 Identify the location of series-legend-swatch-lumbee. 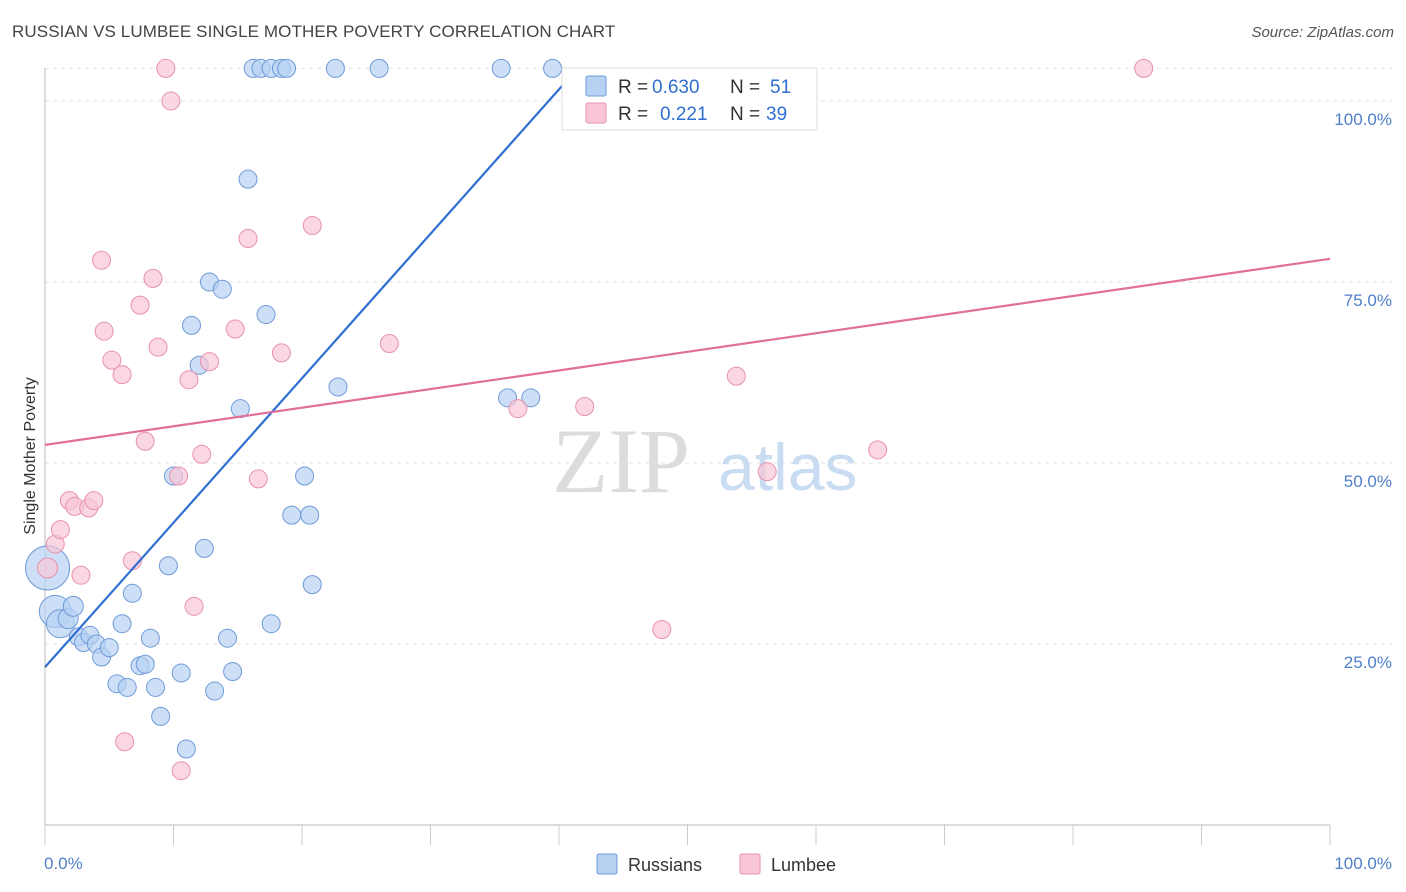
(750, 864).